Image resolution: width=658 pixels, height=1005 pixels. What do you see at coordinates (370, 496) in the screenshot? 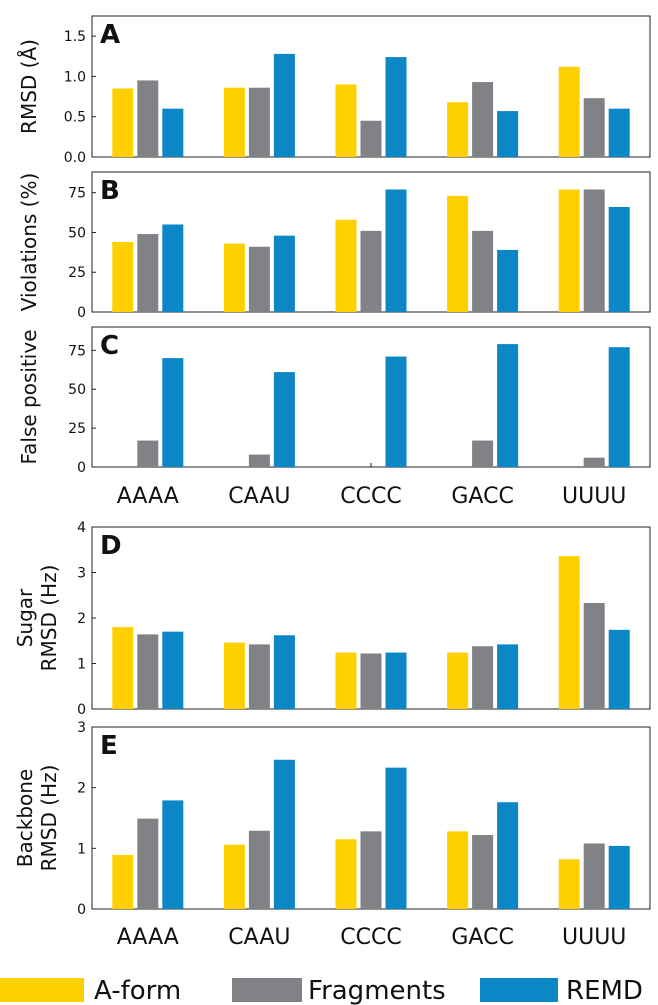
I see `category-label-cccc: CCCC` at bounding box center [370, 496].